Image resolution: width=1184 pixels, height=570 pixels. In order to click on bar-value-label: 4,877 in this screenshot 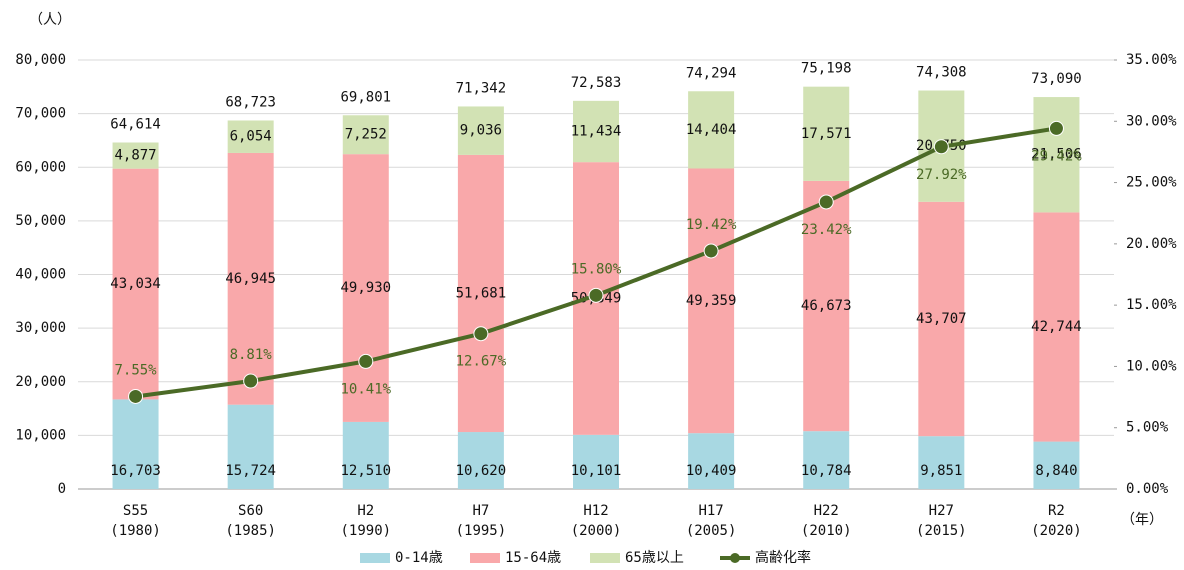, I will do `click(135, 156)`.